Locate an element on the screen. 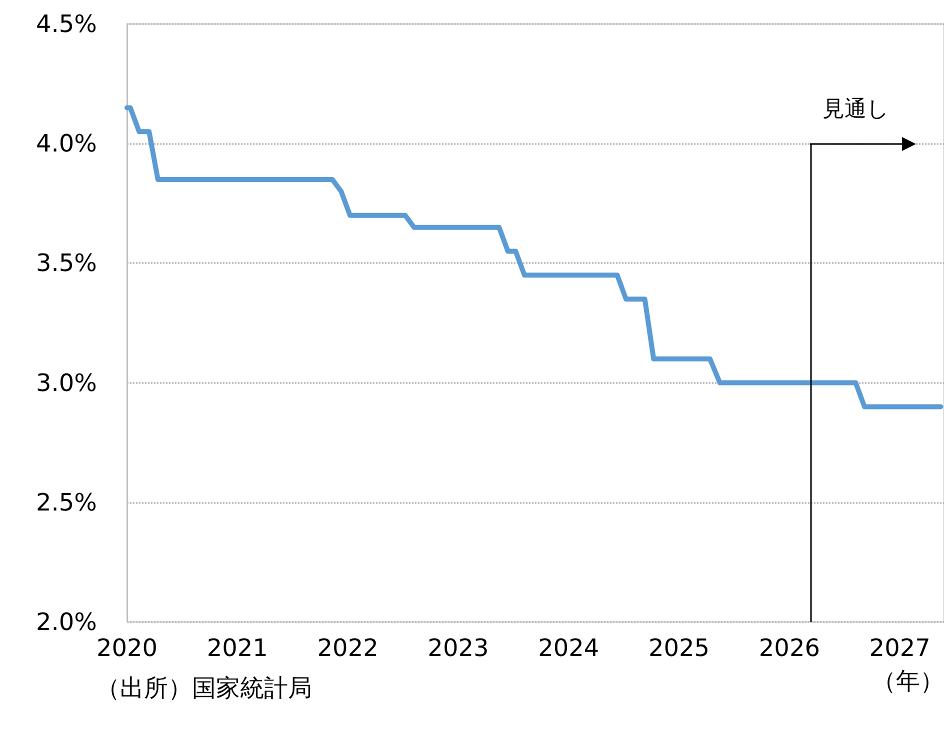 The width and height of the screenshot is (944, 747). ref-line-label: 見通し is located at coordinates (856, 110).